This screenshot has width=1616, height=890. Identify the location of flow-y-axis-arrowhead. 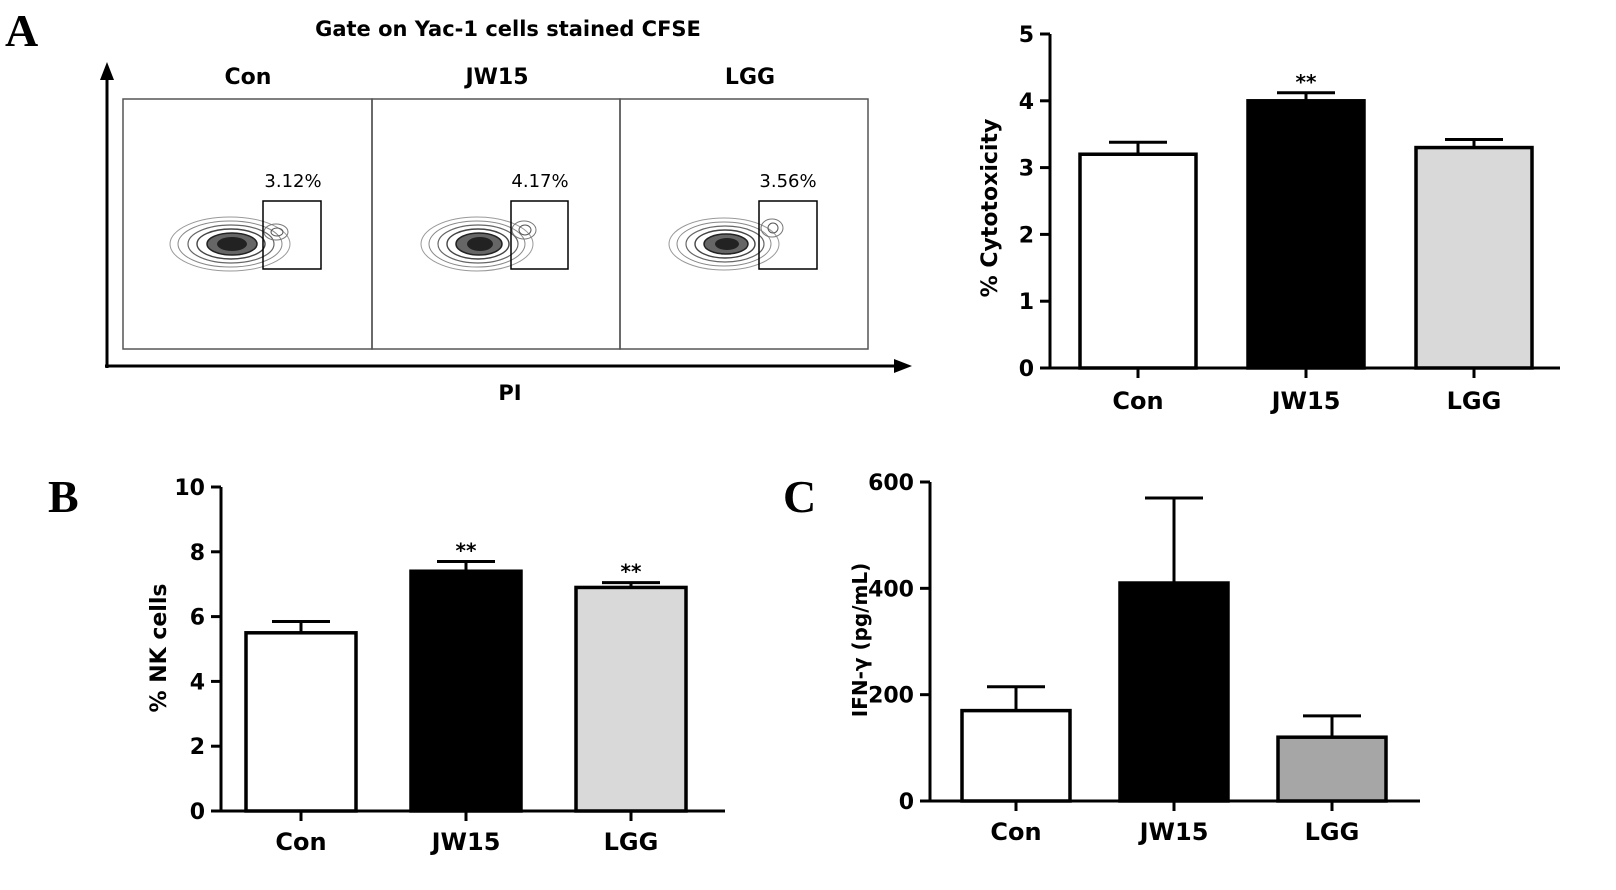
(107, 71).